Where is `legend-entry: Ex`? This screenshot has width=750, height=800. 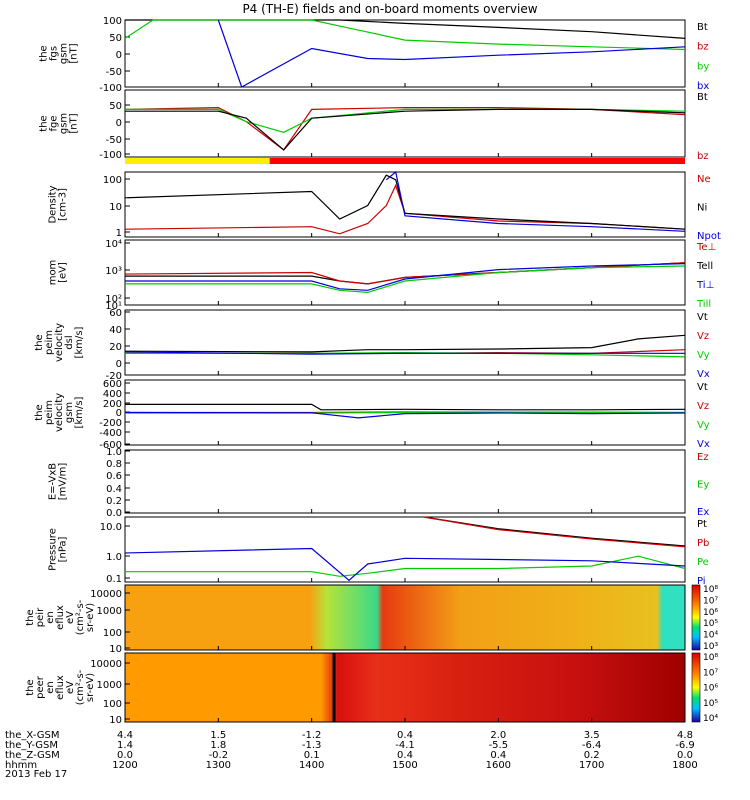 legend-entry: Ex is located at coordinates (703, 512).